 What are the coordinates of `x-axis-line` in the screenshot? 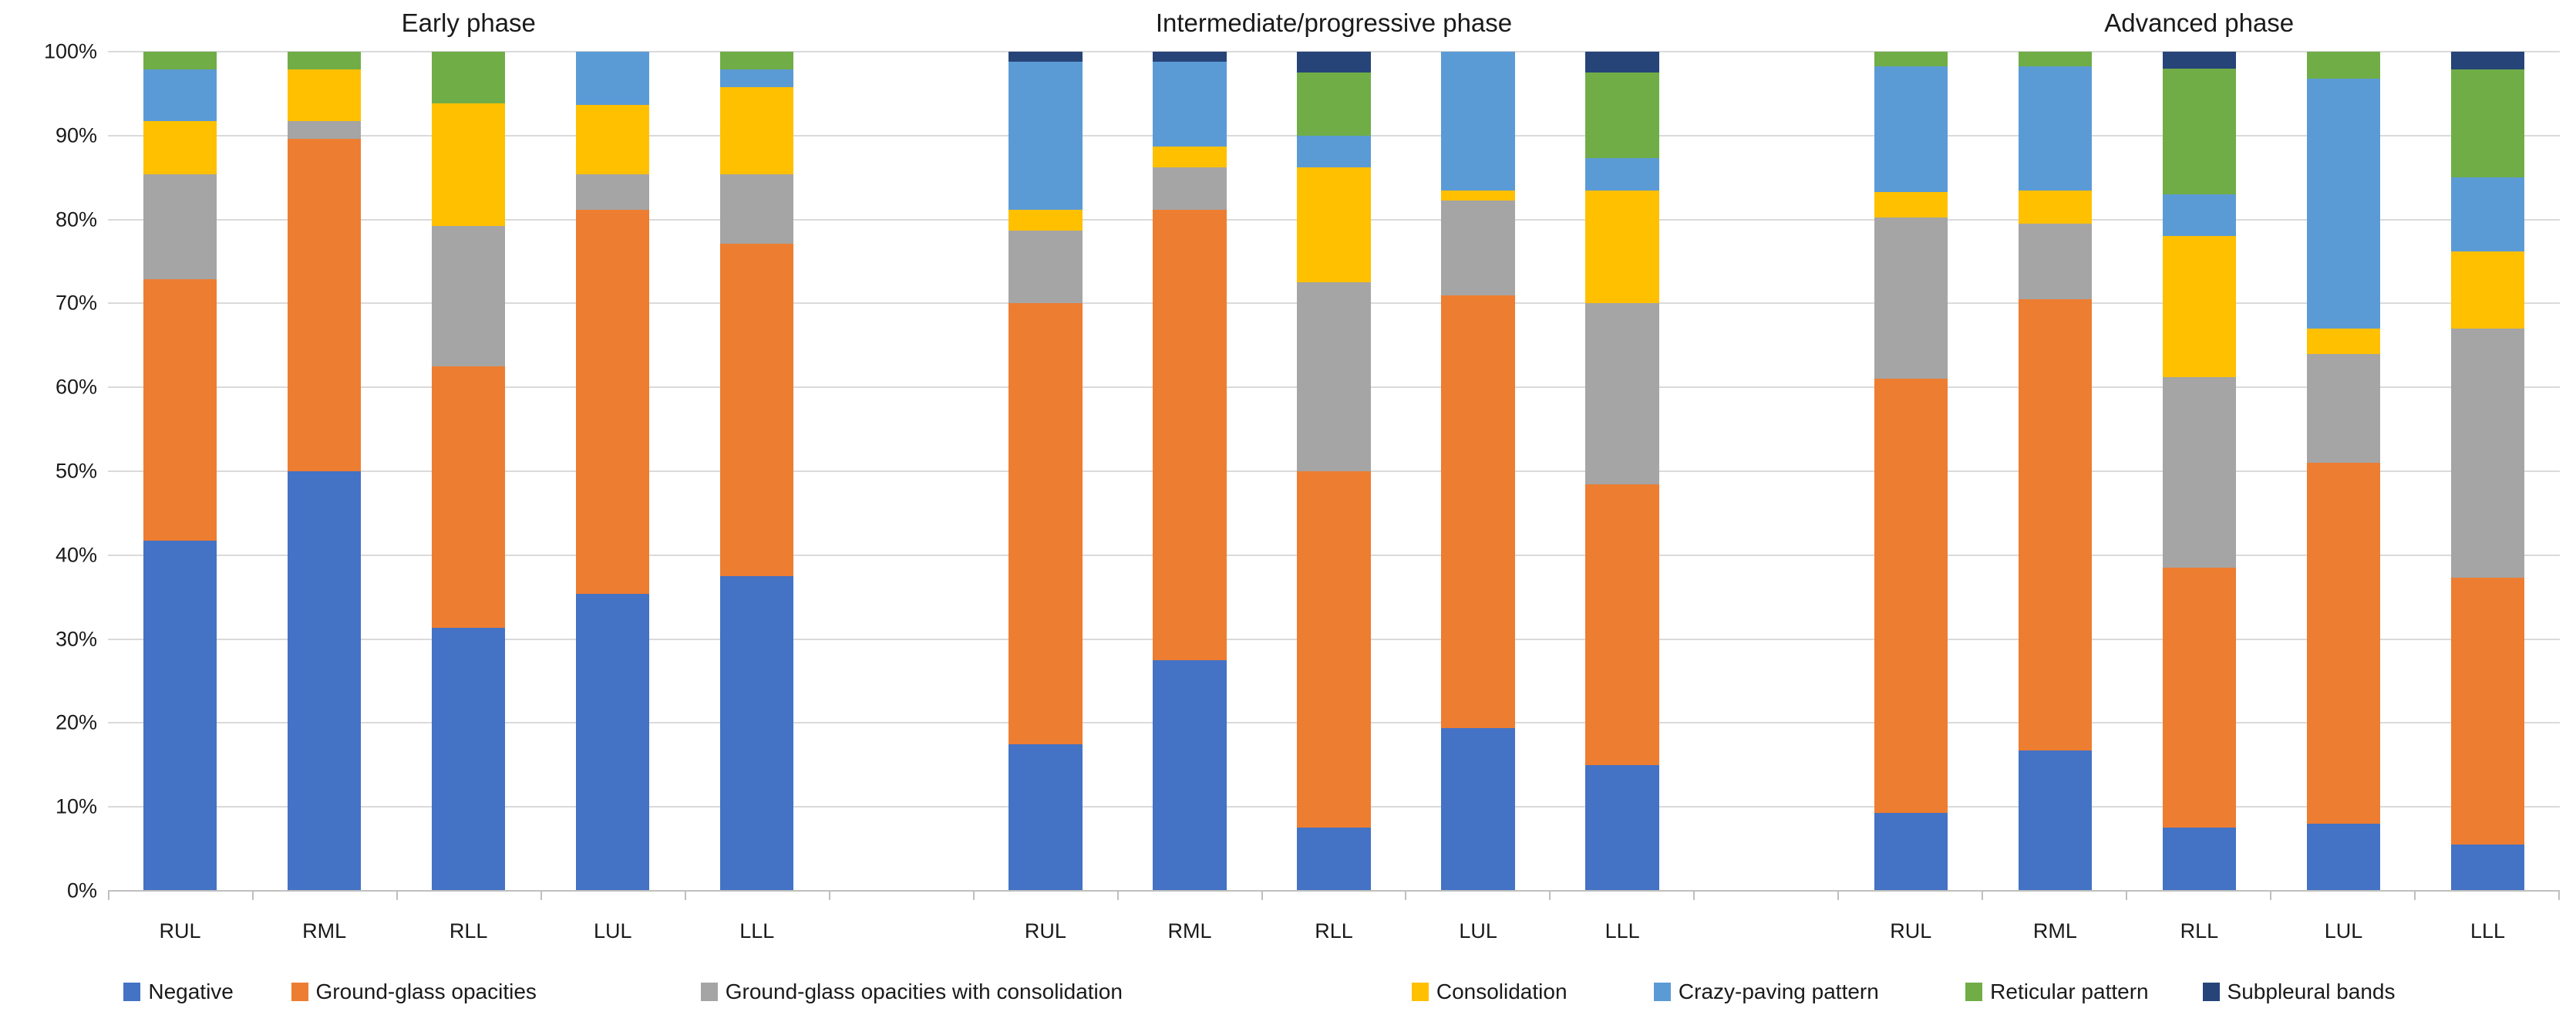 It's located at (1334, 891).